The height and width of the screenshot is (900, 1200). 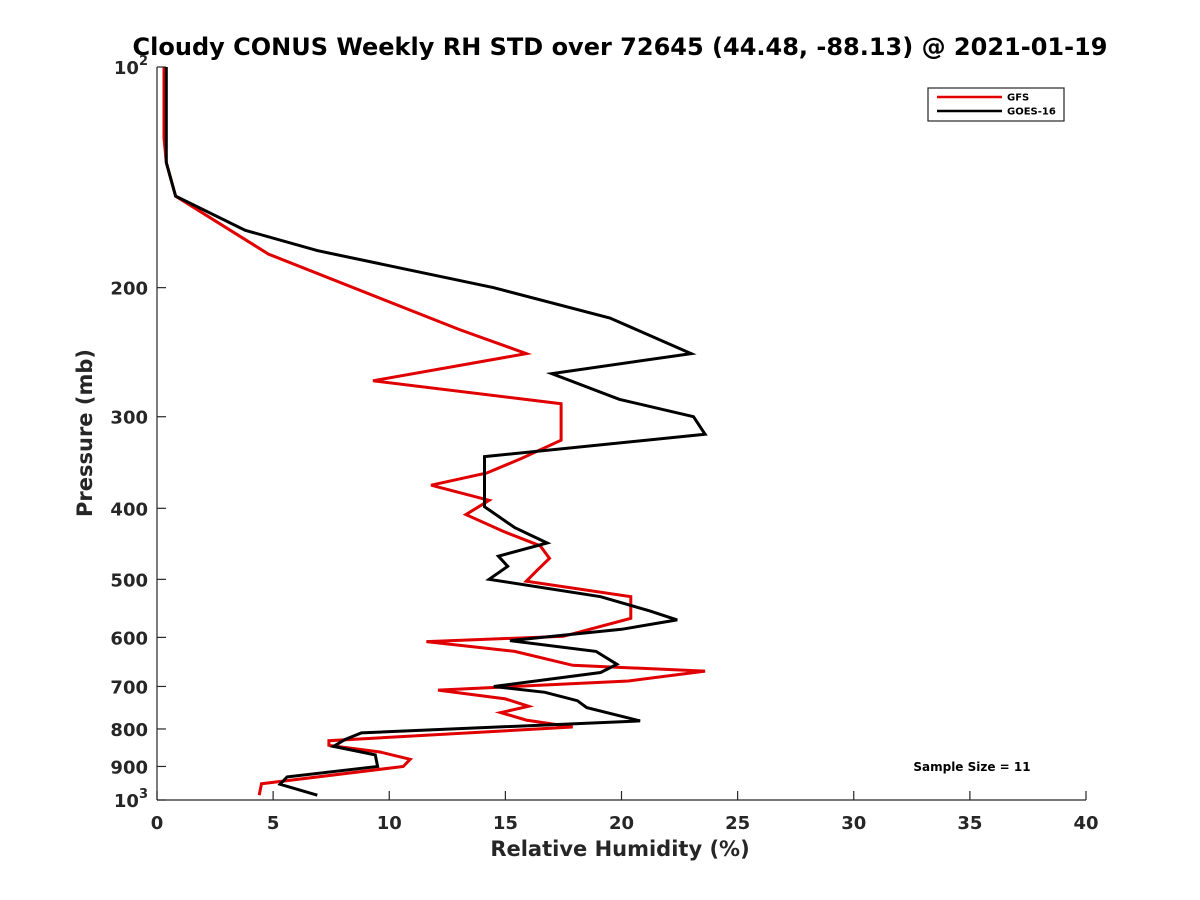 What do you see at coordinates (737, 823) in the screenshot?
I see `x-tick-label: 25` at bounding box center [737, 823].